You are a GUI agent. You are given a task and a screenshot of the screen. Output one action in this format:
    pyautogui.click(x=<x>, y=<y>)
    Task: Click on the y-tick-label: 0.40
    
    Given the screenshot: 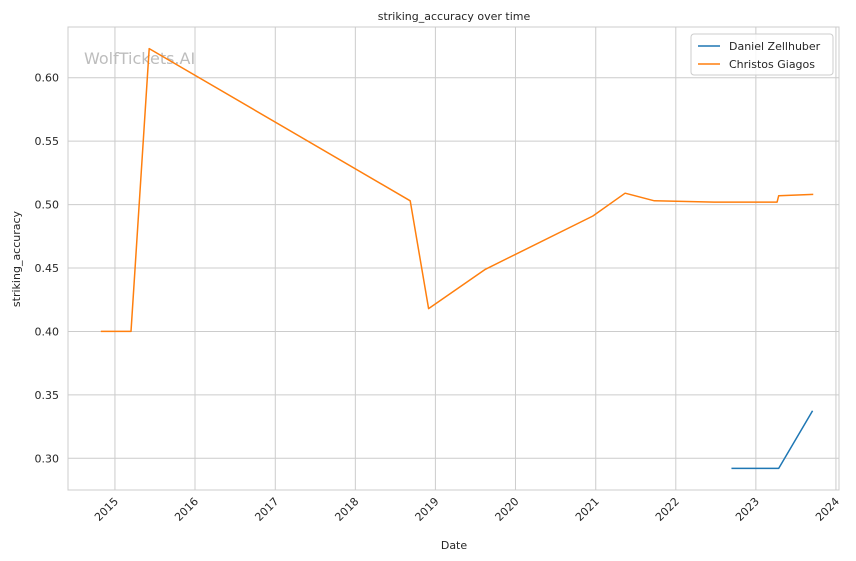 What is the action you would take?
    pyautogui.click(x=47, y=331)
    